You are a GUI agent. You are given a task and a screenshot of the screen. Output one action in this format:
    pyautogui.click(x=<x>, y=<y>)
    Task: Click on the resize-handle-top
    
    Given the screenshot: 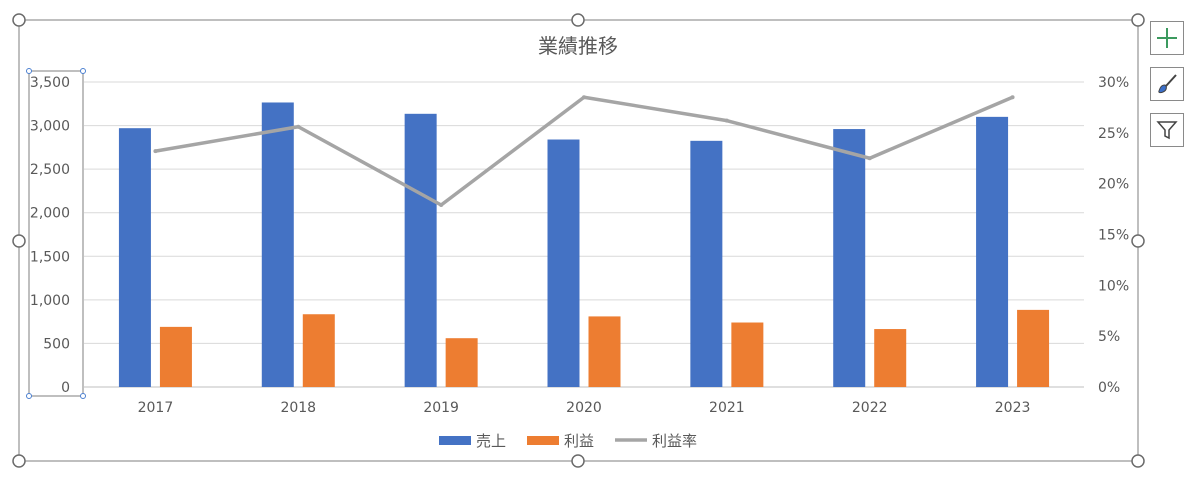 What is the action you would take?
    pyautogui.click(x=578, y=20)
    